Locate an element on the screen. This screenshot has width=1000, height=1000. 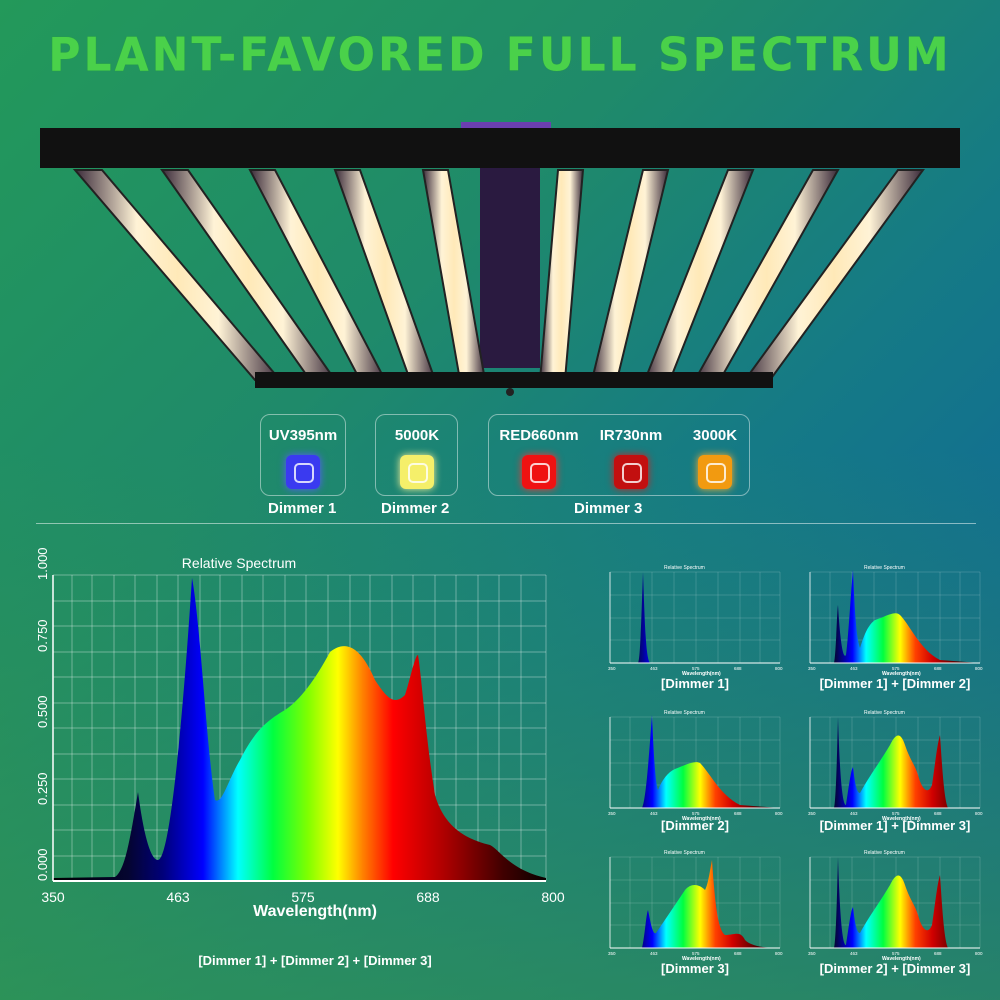
page-title: PLANT-FAVORED FULL SPECTRUM is located at coordinates (500, 55).